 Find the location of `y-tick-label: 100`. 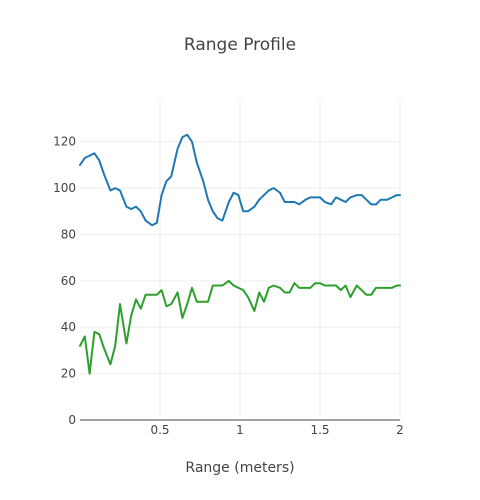

y-tick-label: 100 is located at coordinates (64, 188).